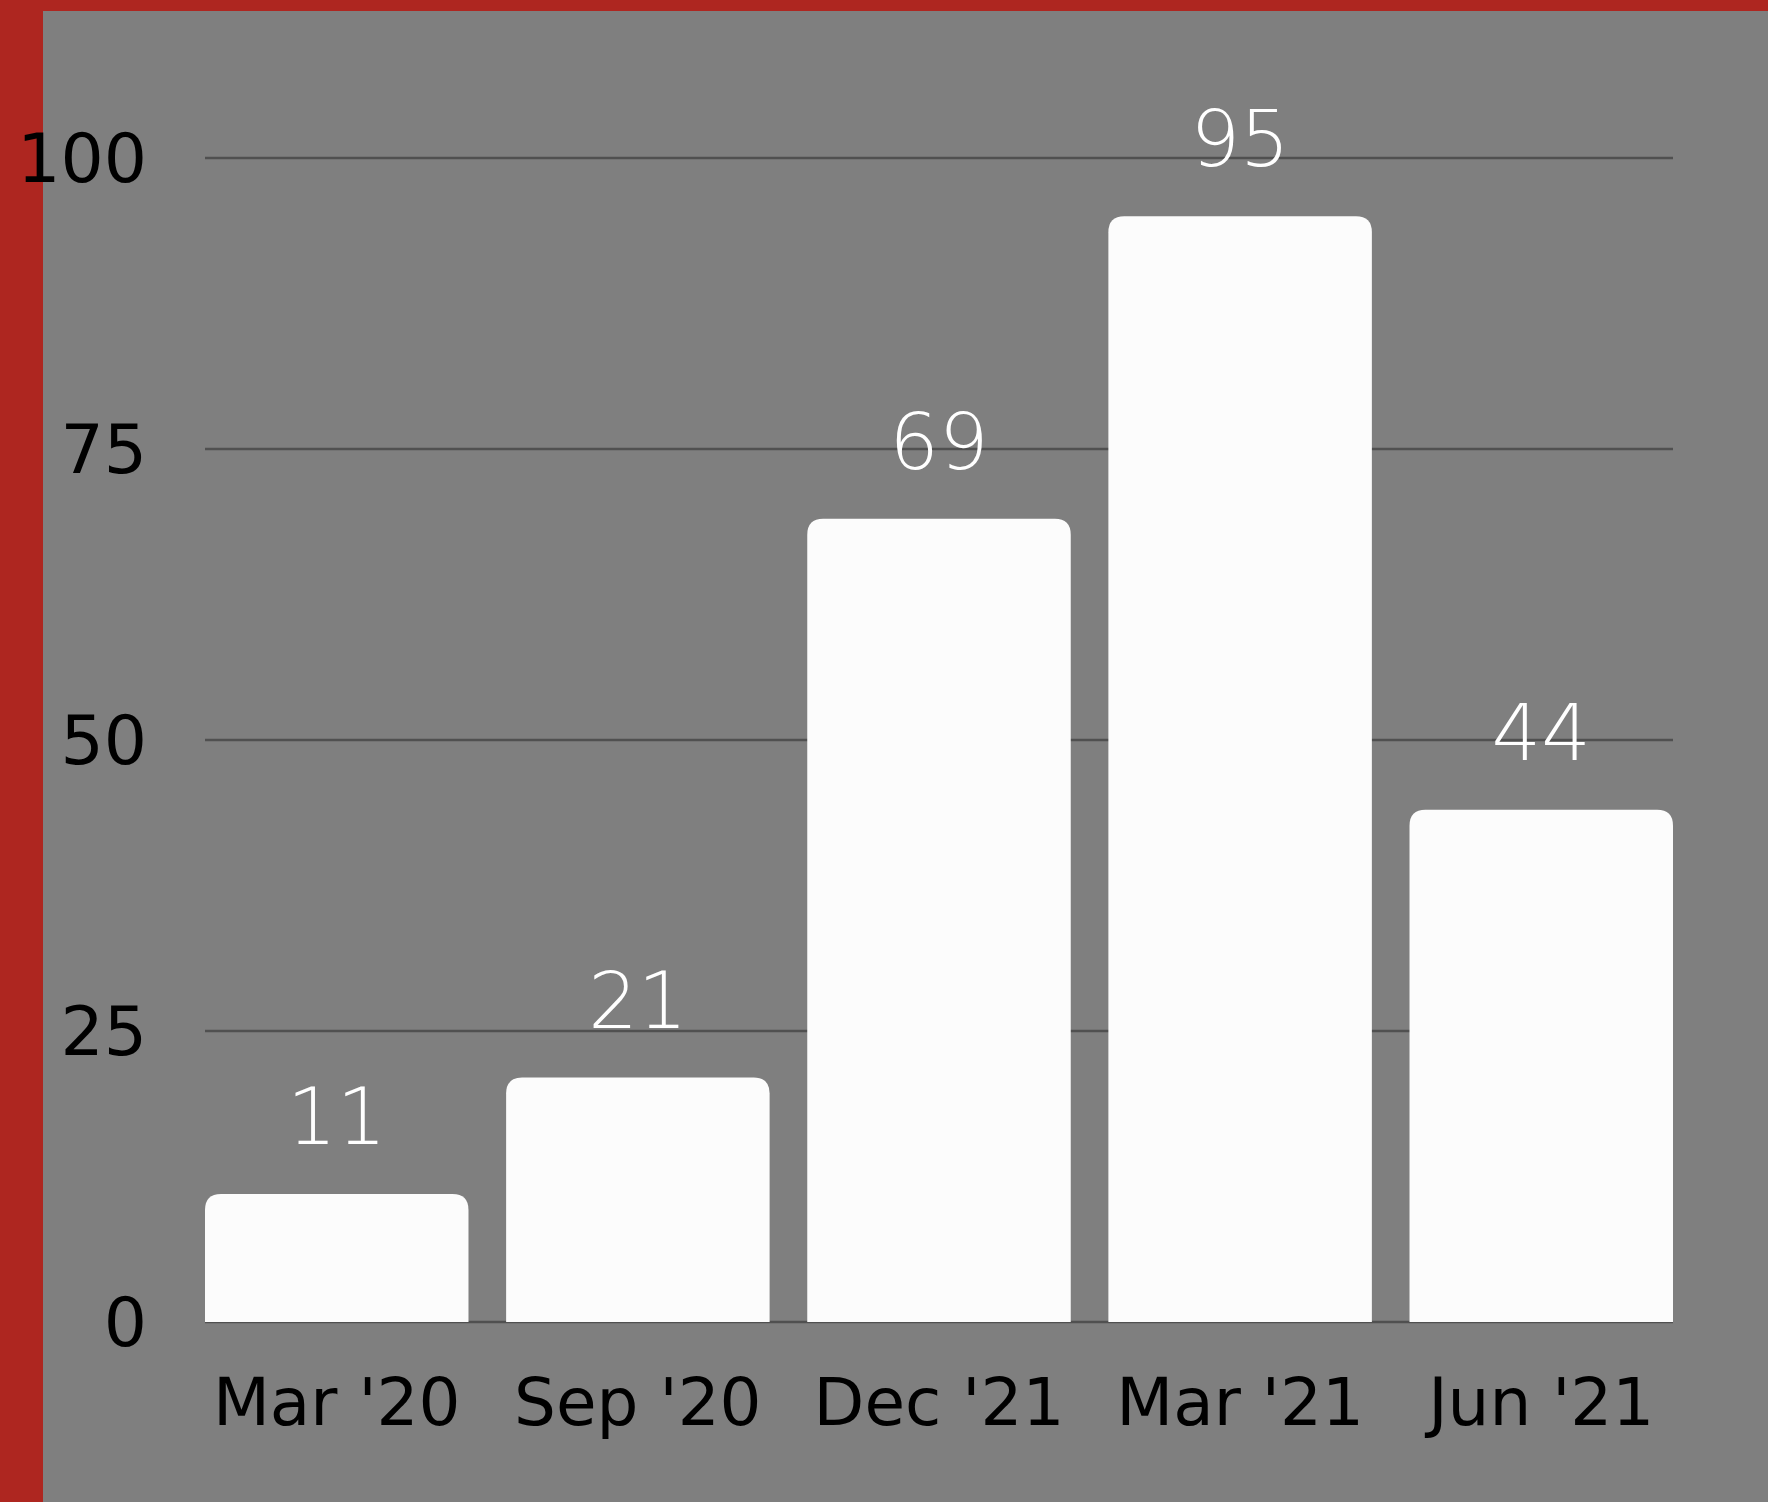  Describe the element at coordinates (337, 1116) in the screenshot. I see `data-label: 11` at that location.